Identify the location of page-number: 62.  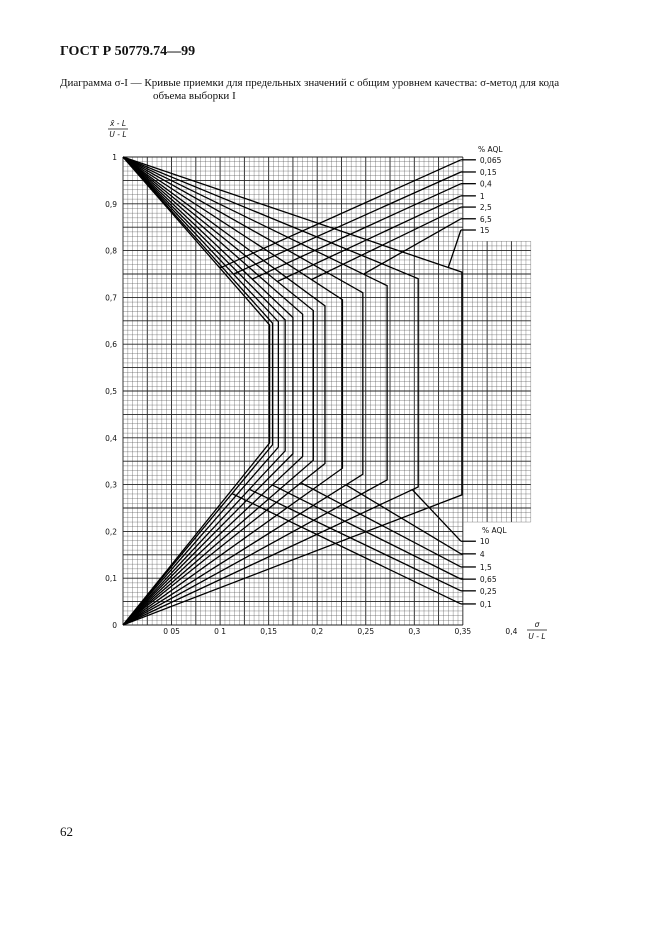
(66, 831).